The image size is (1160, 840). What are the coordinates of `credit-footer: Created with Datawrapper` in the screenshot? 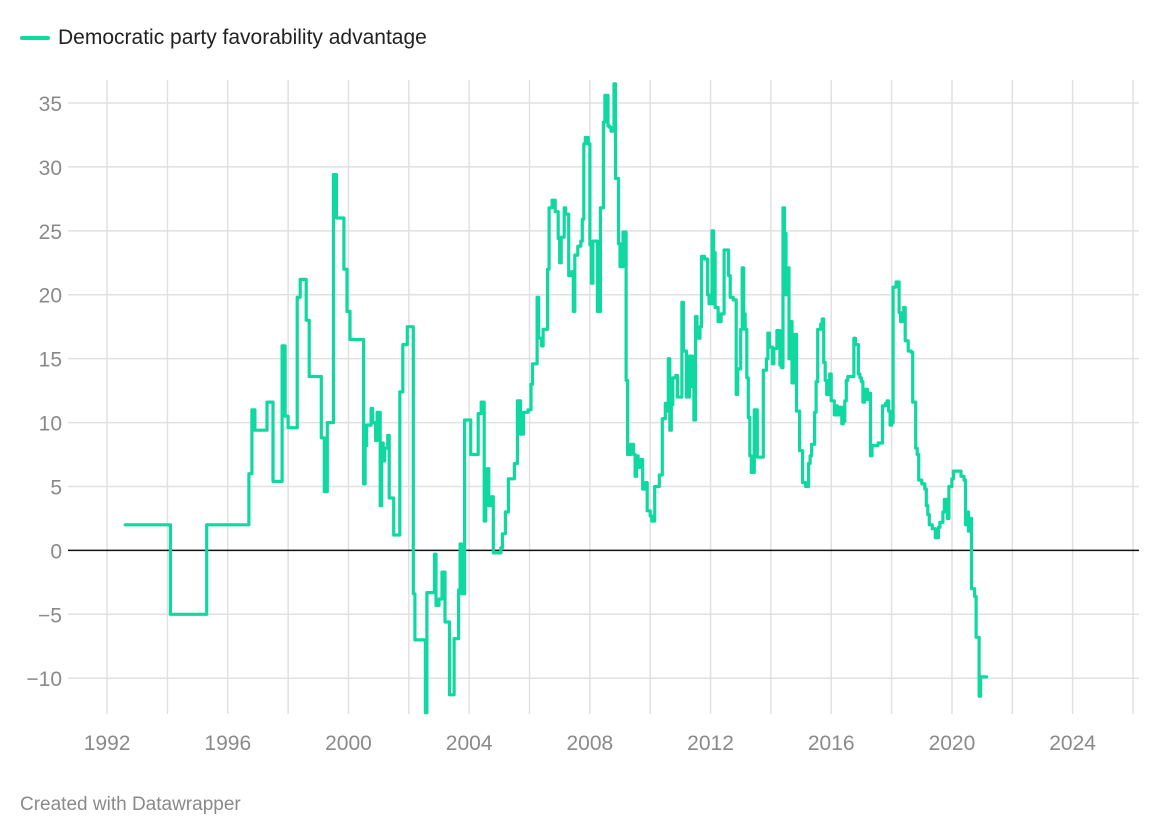 It's located at (130, 804).